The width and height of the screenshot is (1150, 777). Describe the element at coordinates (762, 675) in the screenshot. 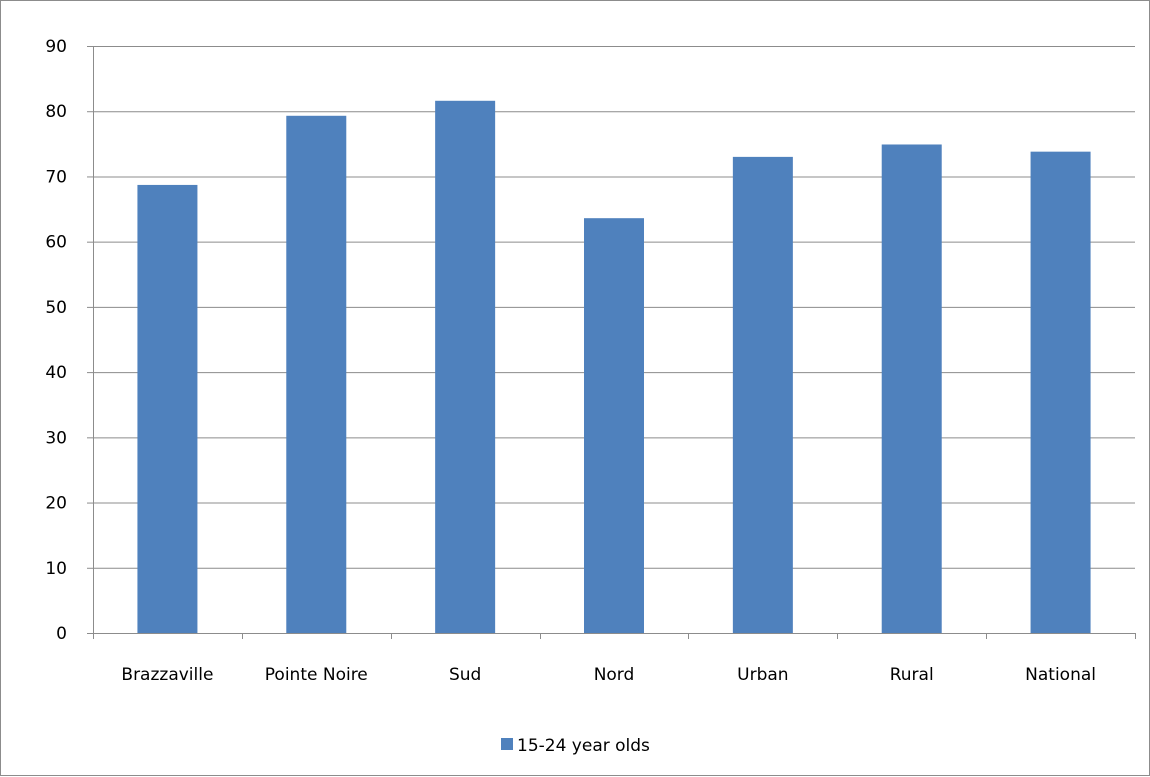

I see `x-tick-label-urban: Urban` at that location.